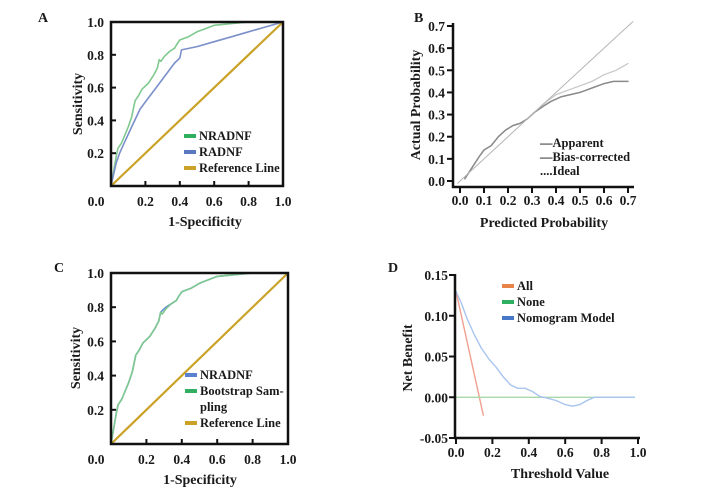 The height and width of the screenshot is (497, 706). Describe the element at coordinates (436, 397) in the screenshot. I see `y-tick-label: 0.00` at that location.